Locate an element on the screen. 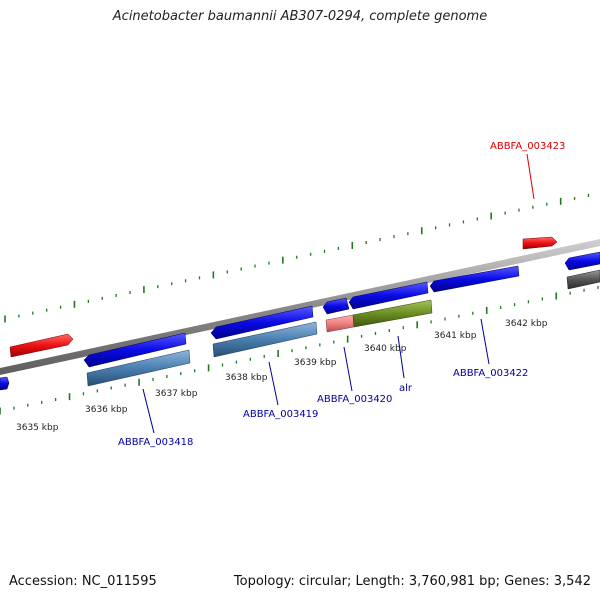 This screenshot has height=600, width=600. tick-label: 3642 kbp is located at coordinates (526, 324).